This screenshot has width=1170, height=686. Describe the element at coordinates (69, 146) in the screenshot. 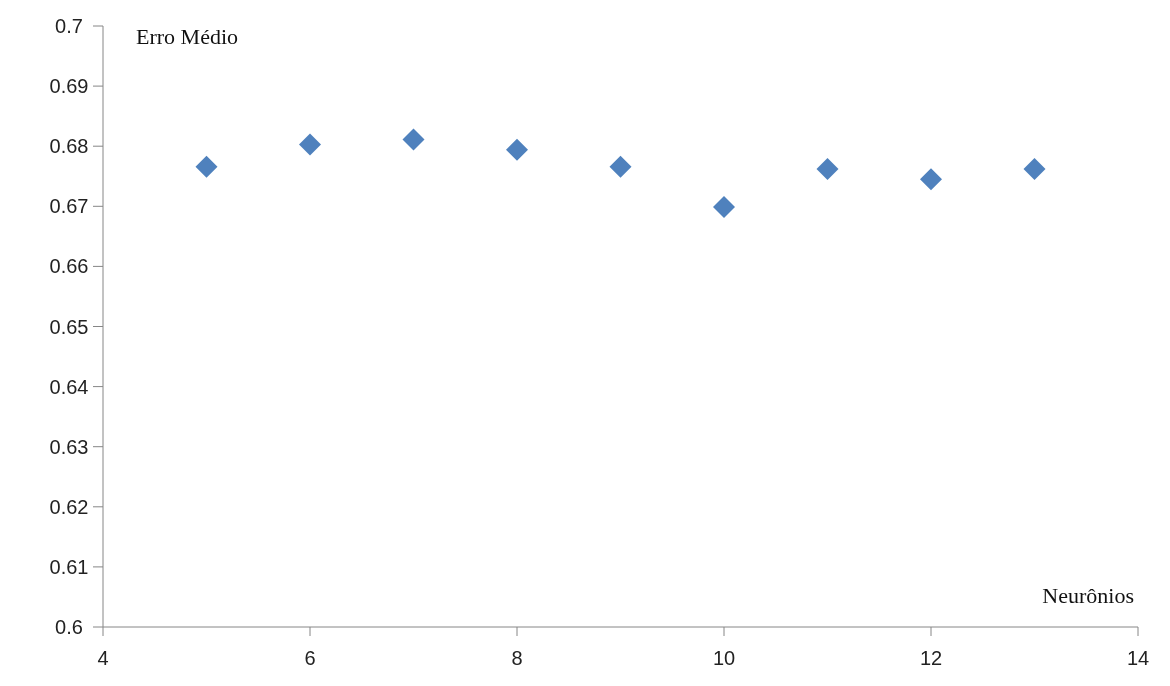

I see `y-tick-label: 0.68` at that location.